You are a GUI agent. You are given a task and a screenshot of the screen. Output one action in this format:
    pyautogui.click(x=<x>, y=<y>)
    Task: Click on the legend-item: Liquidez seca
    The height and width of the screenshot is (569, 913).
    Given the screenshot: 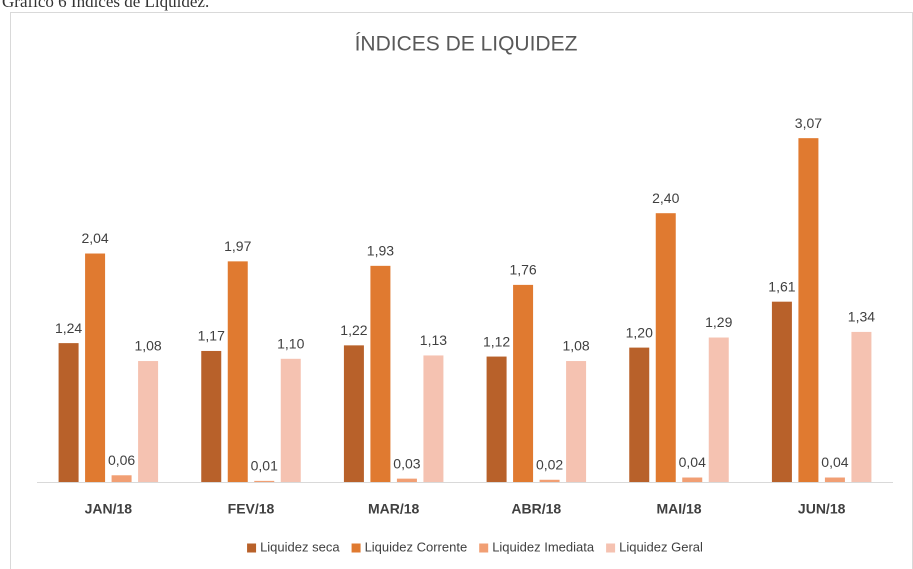 What is the action you would take?
    pyautogui.click(x=293, y=546)
    